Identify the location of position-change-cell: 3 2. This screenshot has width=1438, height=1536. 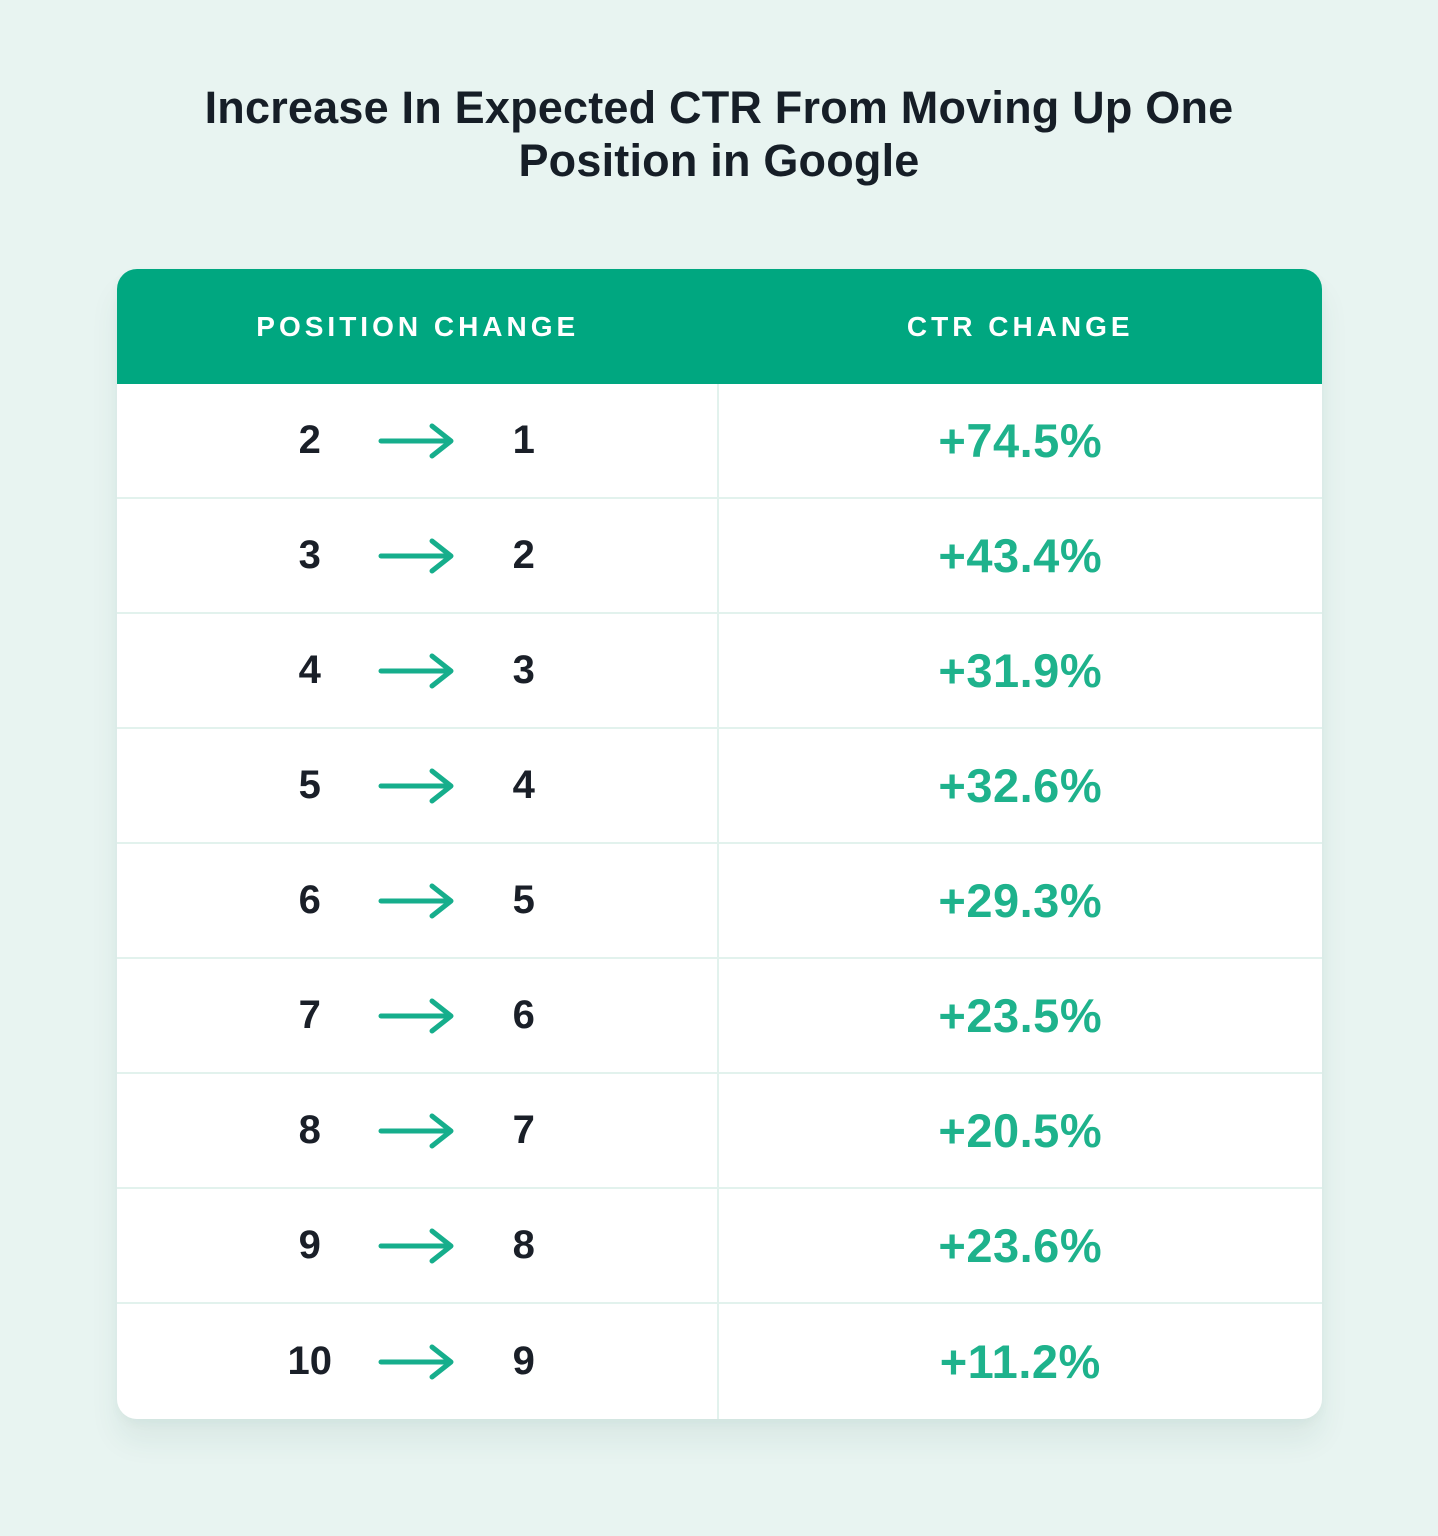
(418, 556).